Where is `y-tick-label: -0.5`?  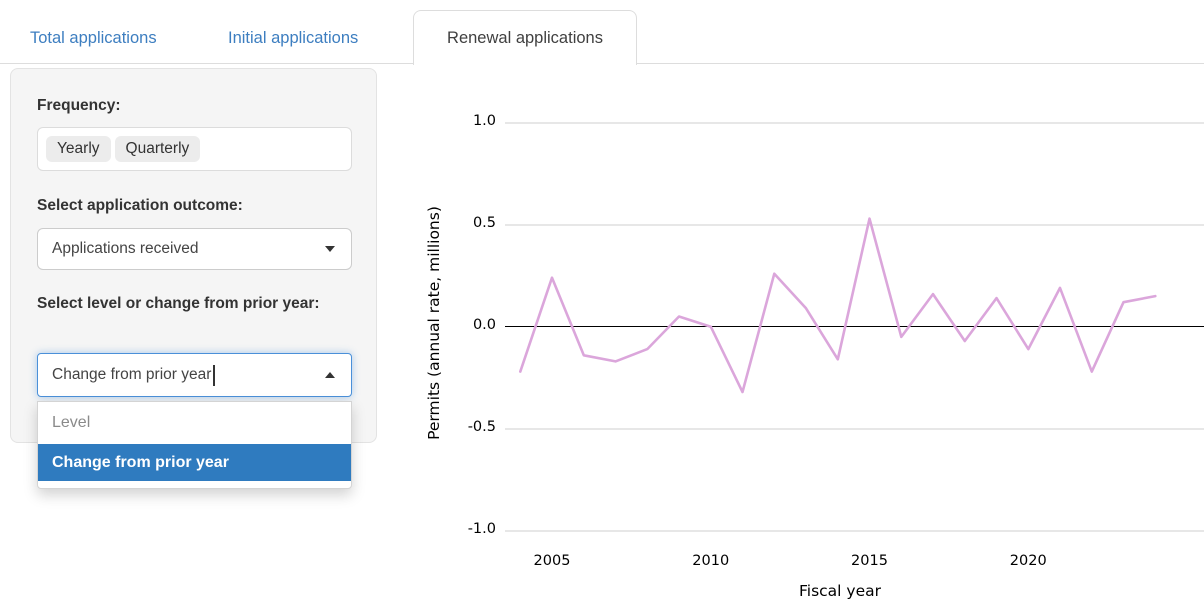 y-tick-label: -0.5 is located at coordinates (481, 426).